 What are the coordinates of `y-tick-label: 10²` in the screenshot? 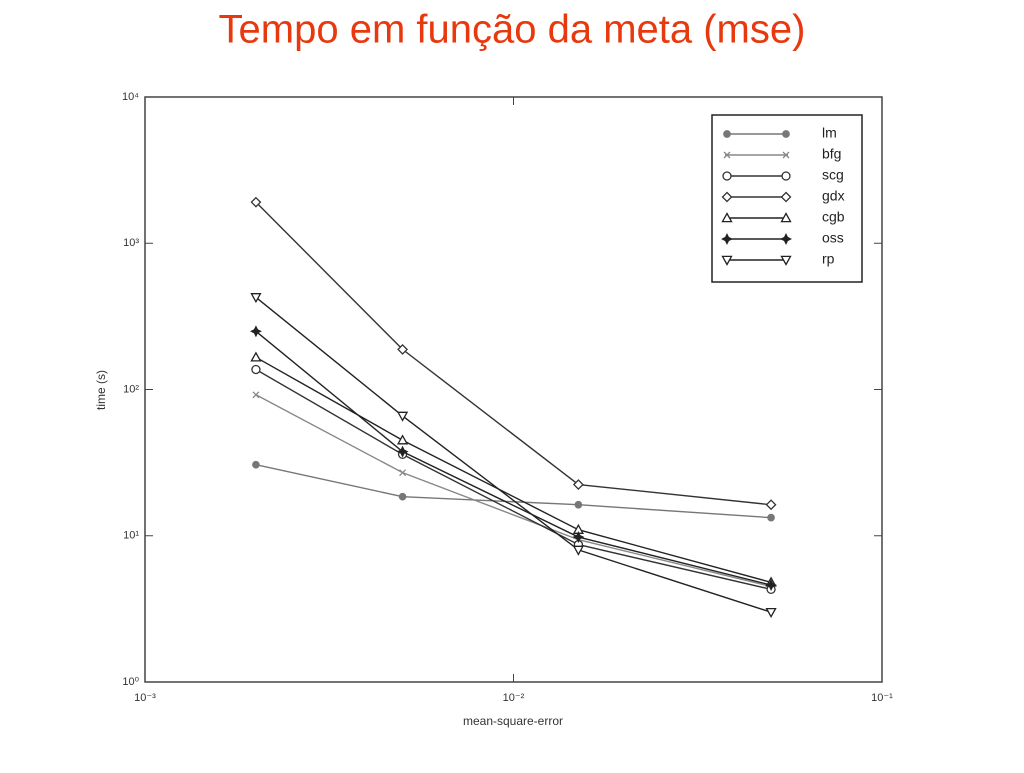 It's located at (131, 389).